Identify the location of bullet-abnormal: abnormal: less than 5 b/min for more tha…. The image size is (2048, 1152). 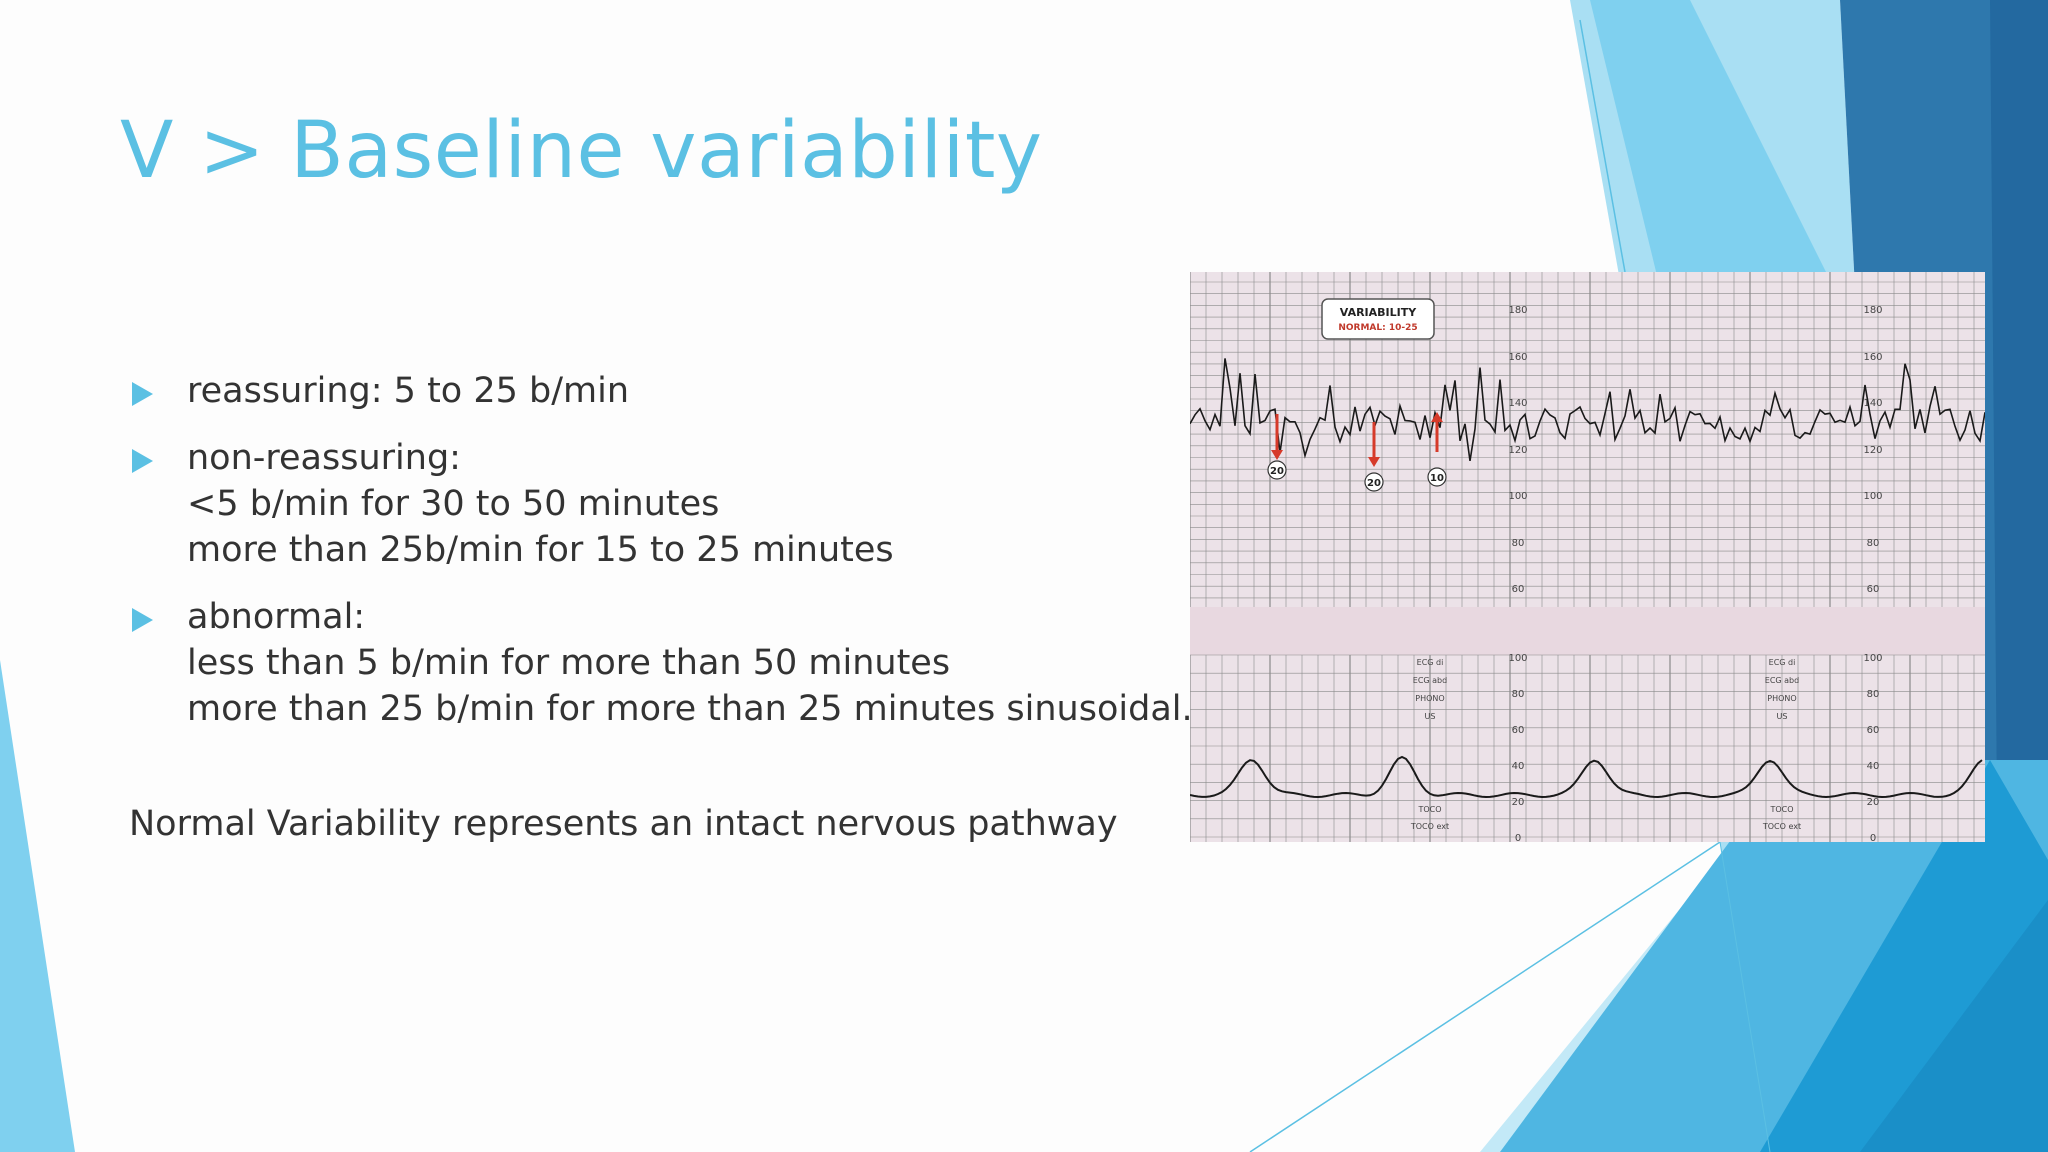
(662, 663).